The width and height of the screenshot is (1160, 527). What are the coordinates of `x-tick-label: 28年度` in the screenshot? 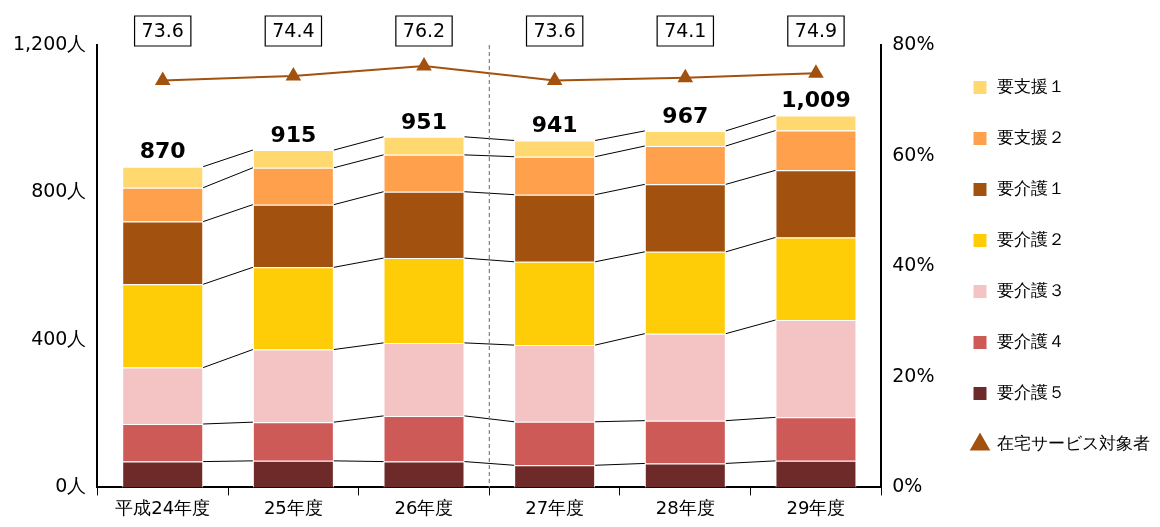 It's located at (685, 507).